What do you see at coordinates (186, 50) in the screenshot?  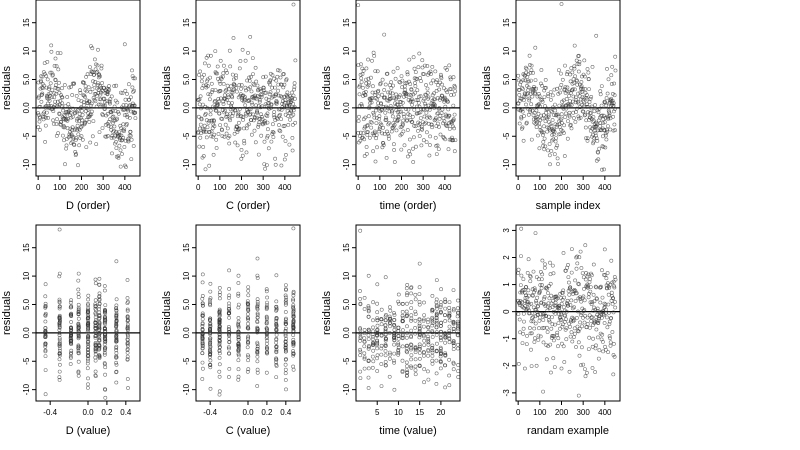 I see `y-tick-label: 10` at bounding box center [186, 50].